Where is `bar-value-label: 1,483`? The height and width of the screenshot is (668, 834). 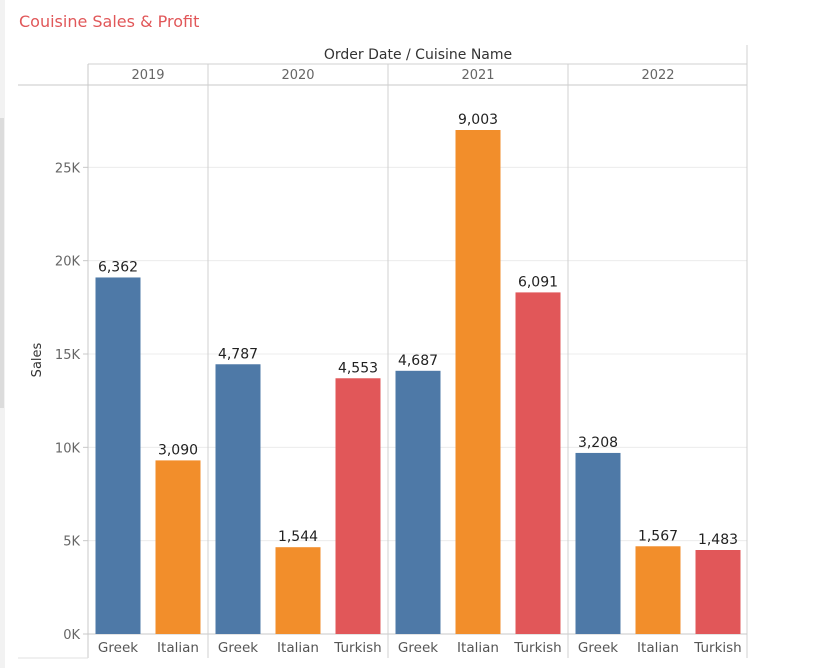
bar-value-label: 1,483 is located at coordinates (718, 540).